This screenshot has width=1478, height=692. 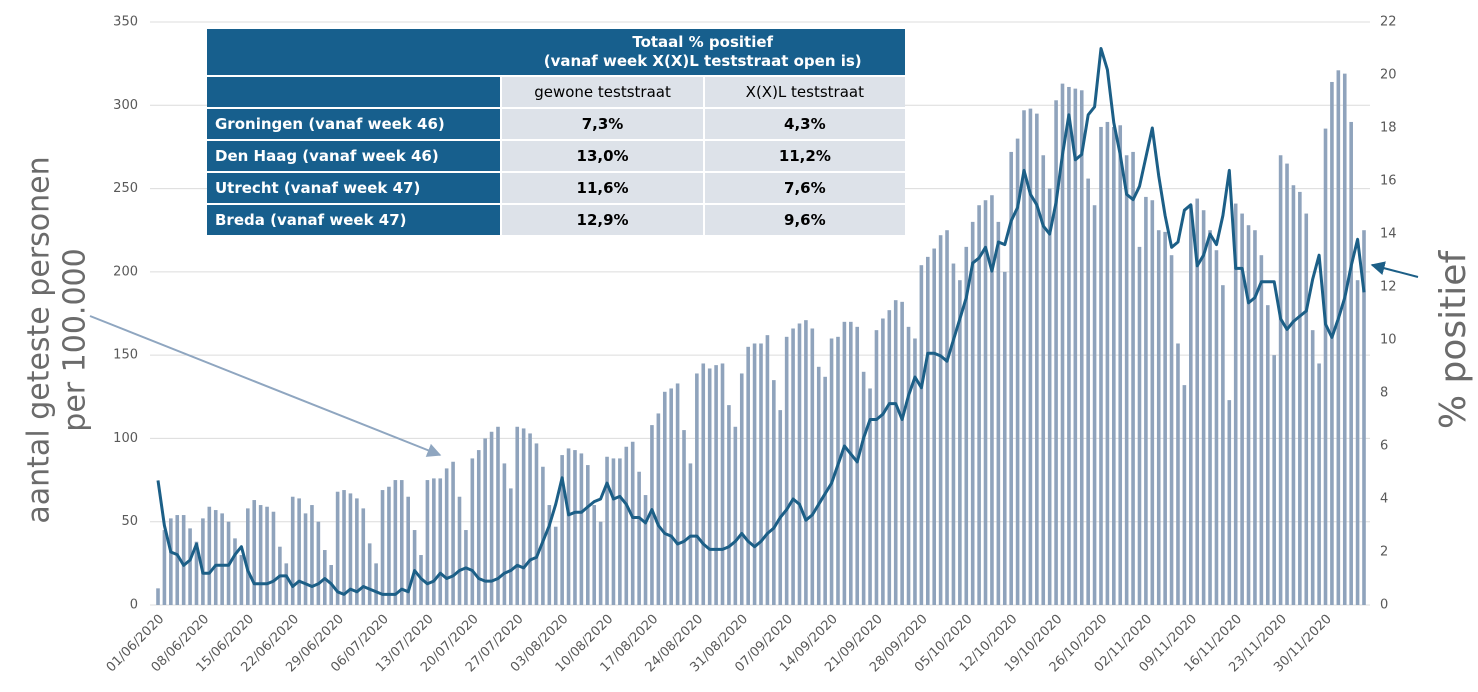 I want to click on table-subheader-row: gewone teststraat X(X)L teststraat, so click(x=556, y=92).